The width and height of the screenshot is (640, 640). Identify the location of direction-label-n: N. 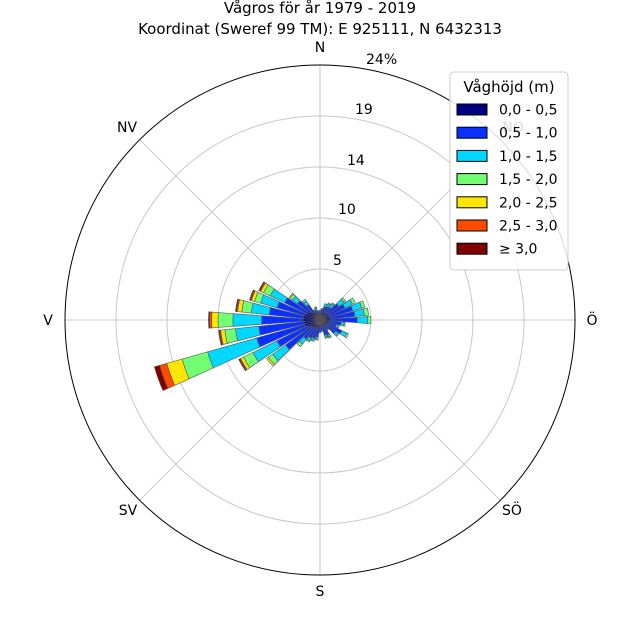
(320, 48).